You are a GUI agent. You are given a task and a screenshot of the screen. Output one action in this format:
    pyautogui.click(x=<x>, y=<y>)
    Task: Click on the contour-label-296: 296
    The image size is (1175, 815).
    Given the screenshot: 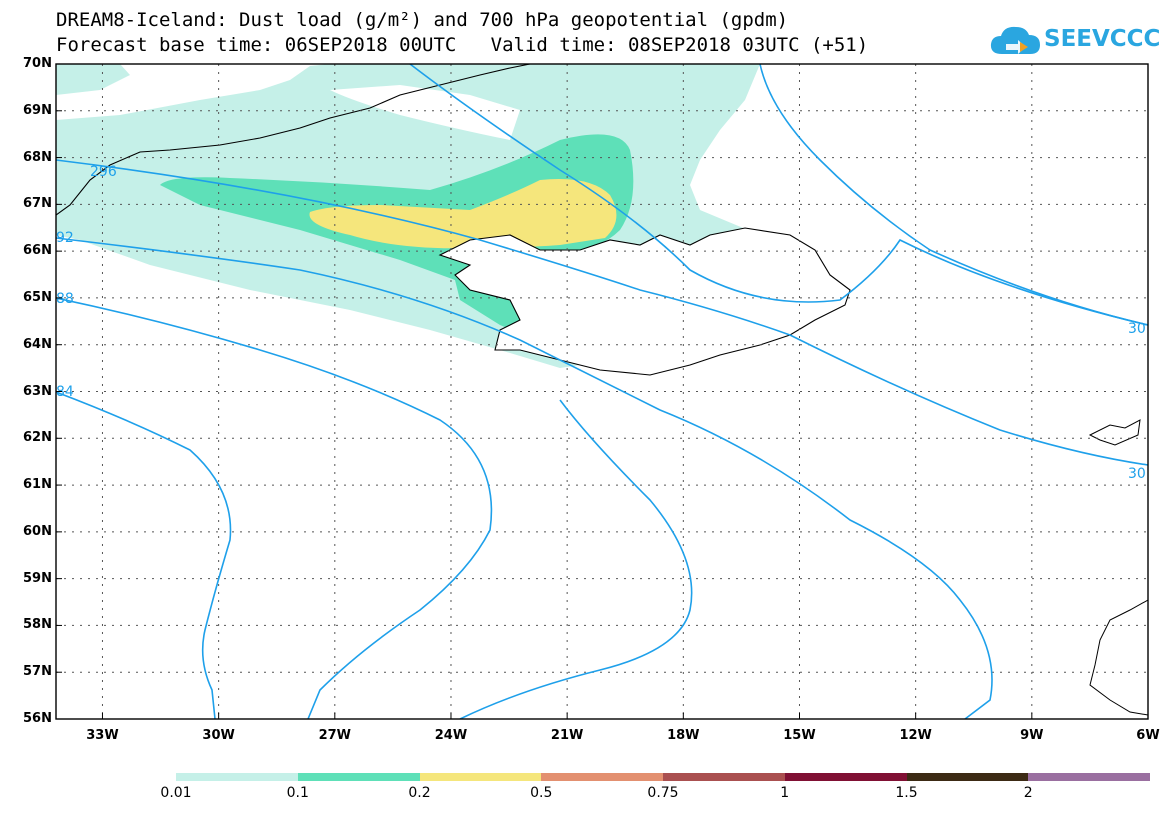 What is the action you would take?
    pyautogui.click(x=103, y=172)
    